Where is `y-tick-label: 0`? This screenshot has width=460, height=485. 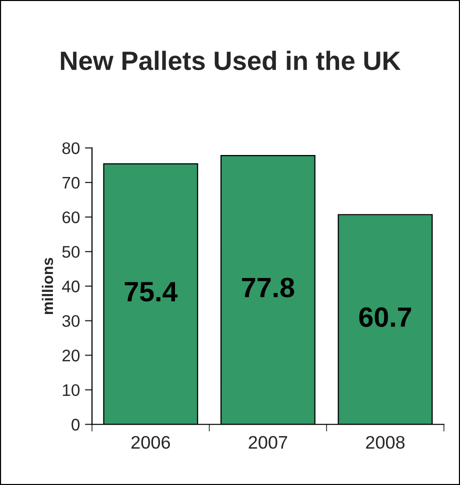
y-tick-label: 0 is located at coordinates (76, 424).